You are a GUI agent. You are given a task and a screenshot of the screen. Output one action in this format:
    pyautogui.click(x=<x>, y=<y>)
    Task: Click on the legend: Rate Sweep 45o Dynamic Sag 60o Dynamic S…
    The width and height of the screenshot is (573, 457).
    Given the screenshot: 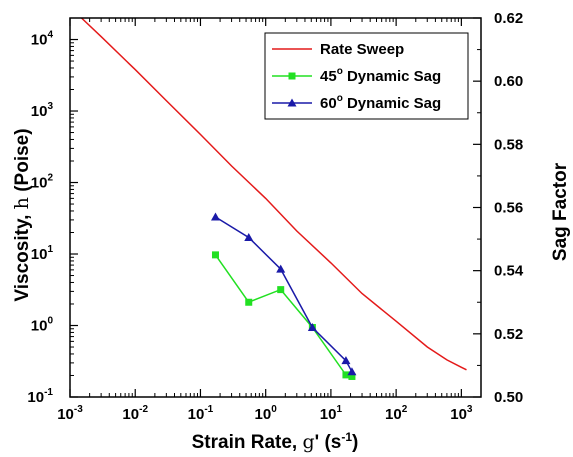 What is the action you would take?
    pyautogui.click(x=366, y=76)
    